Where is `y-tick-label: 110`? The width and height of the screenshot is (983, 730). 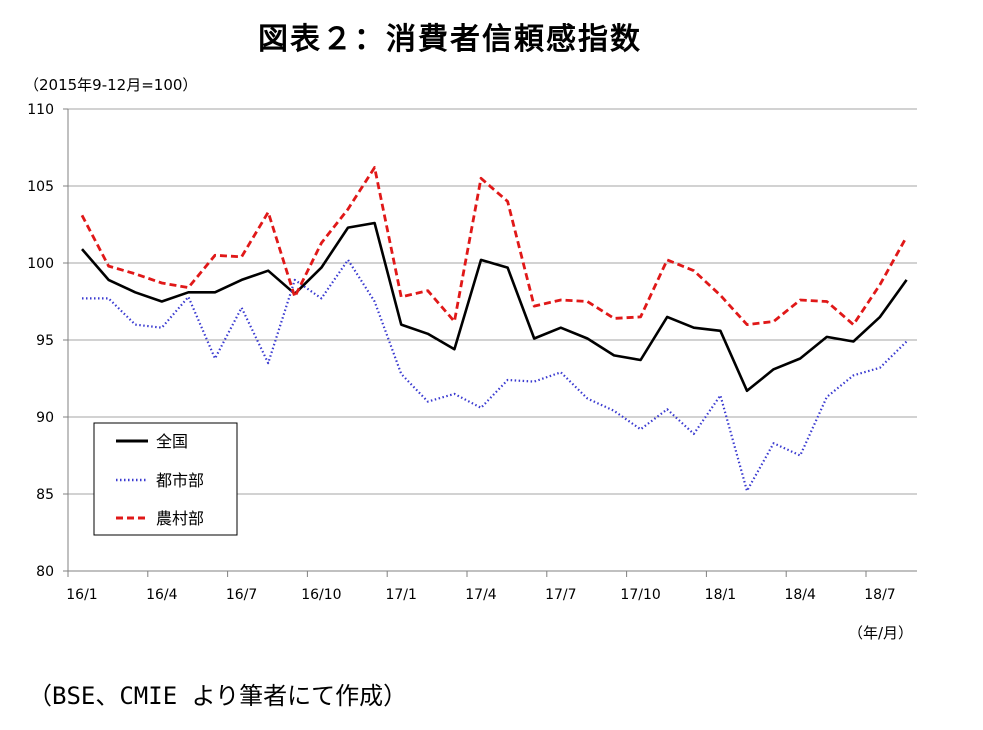
y-tick-label: 110 is located at coordinates (40, 110).